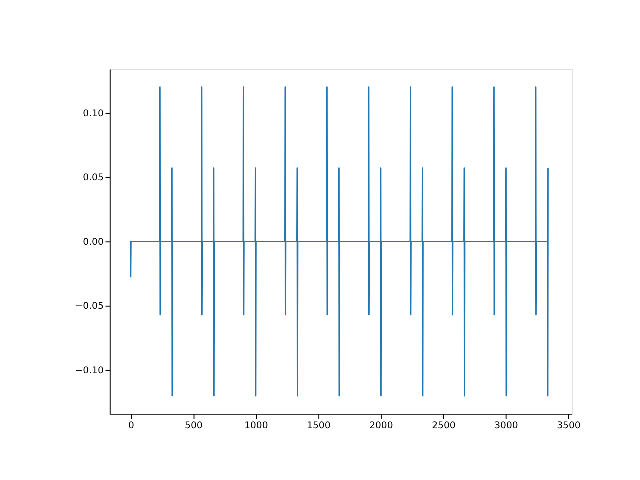 The height and width of the screenshot is (480, 640). Describe the element at coordinates (93, 242) in the screenshot. I see `y-tick-label: 0.00` at that location.